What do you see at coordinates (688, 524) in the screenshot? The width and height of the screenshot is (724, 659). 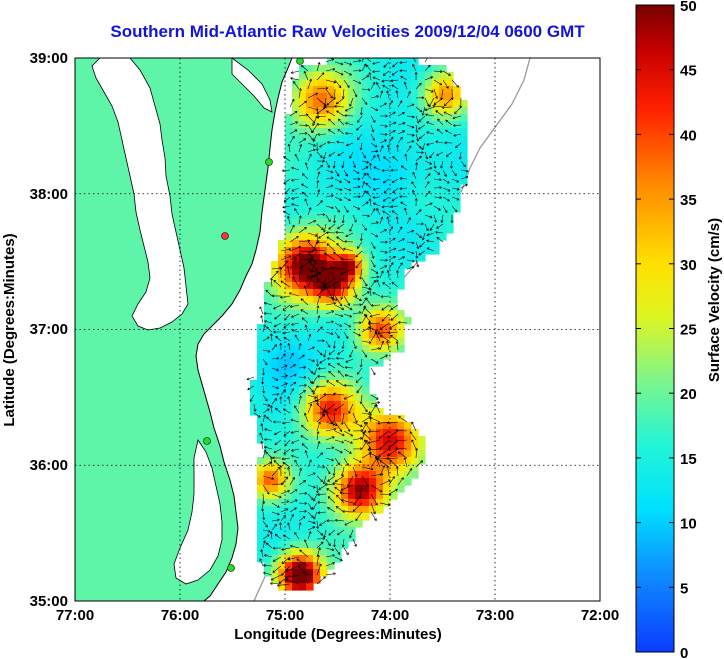 I see `colorbar-tick-label: 10` at bounding box center [688, 524].